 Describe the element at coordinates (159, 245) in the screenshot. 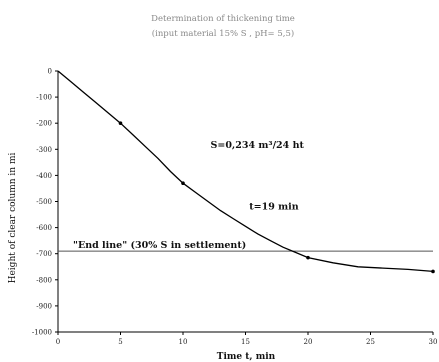

I see `end-line-label: "End line" (30% S in settlement)` at that location.